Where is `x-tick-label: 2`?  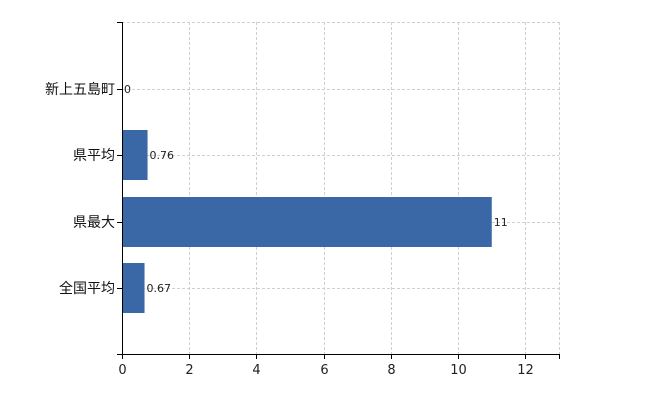
x-tick-label: 2 is located at coordinates (189, 370).